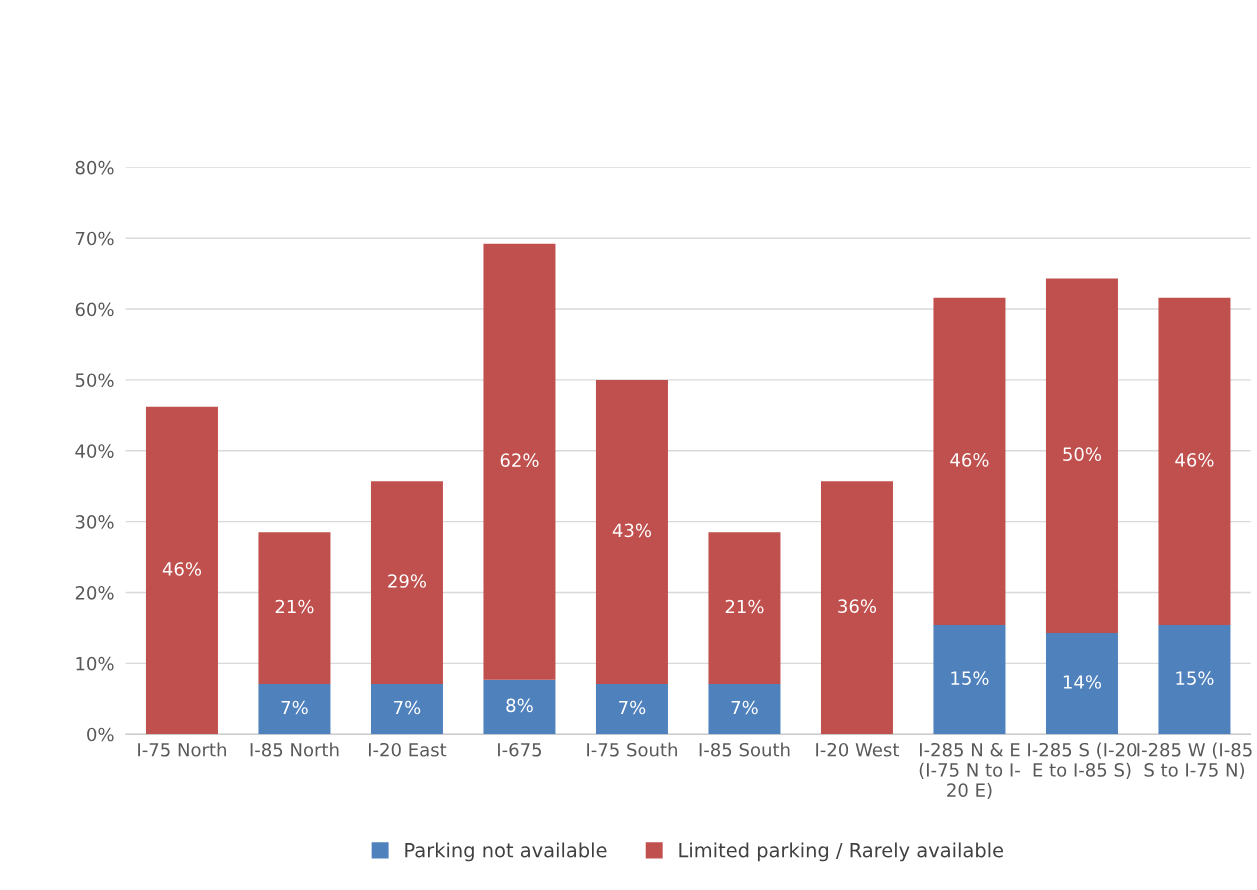  What do you see at coordinates (632, 749) in the screenshot?
I see `x-tick-label: I-75 South` at bounding box center [632, 749].